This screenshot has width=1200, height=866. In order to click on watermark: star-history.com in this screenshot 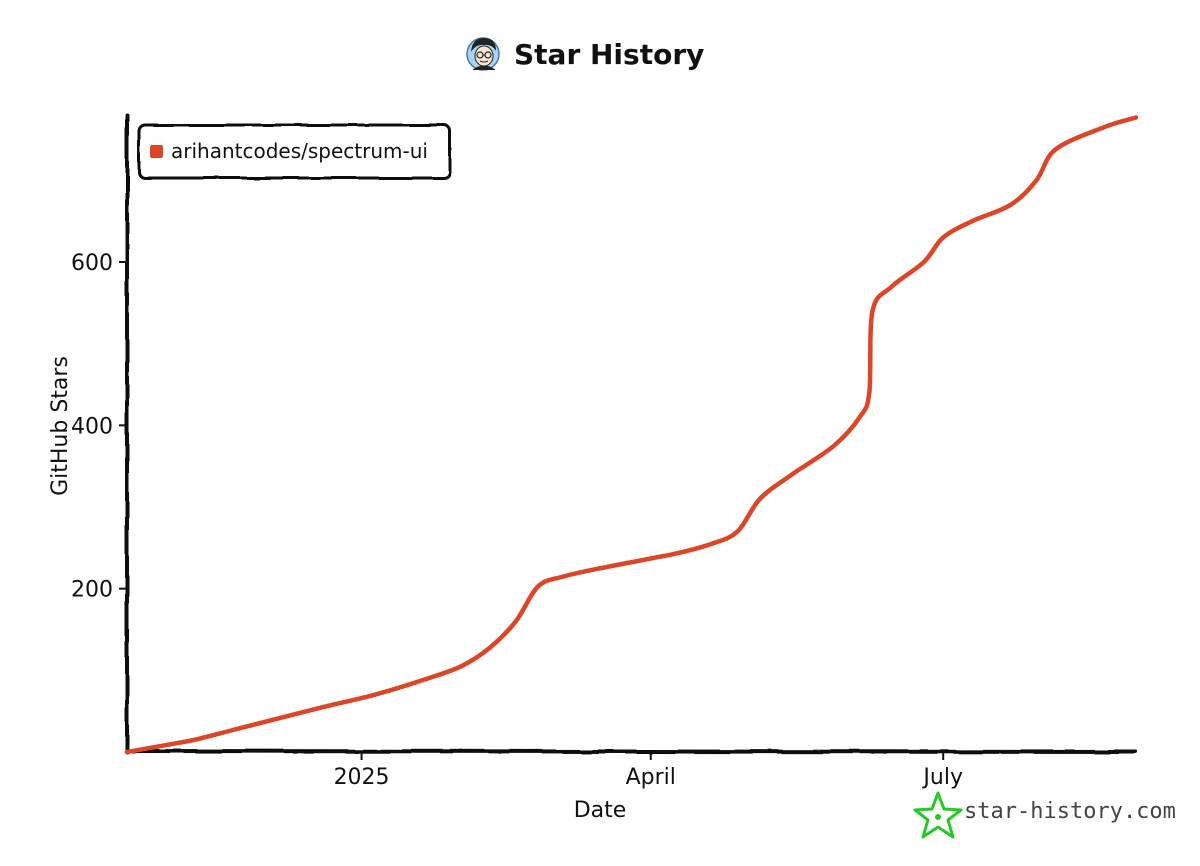, I will do `click(1044, 815)`.